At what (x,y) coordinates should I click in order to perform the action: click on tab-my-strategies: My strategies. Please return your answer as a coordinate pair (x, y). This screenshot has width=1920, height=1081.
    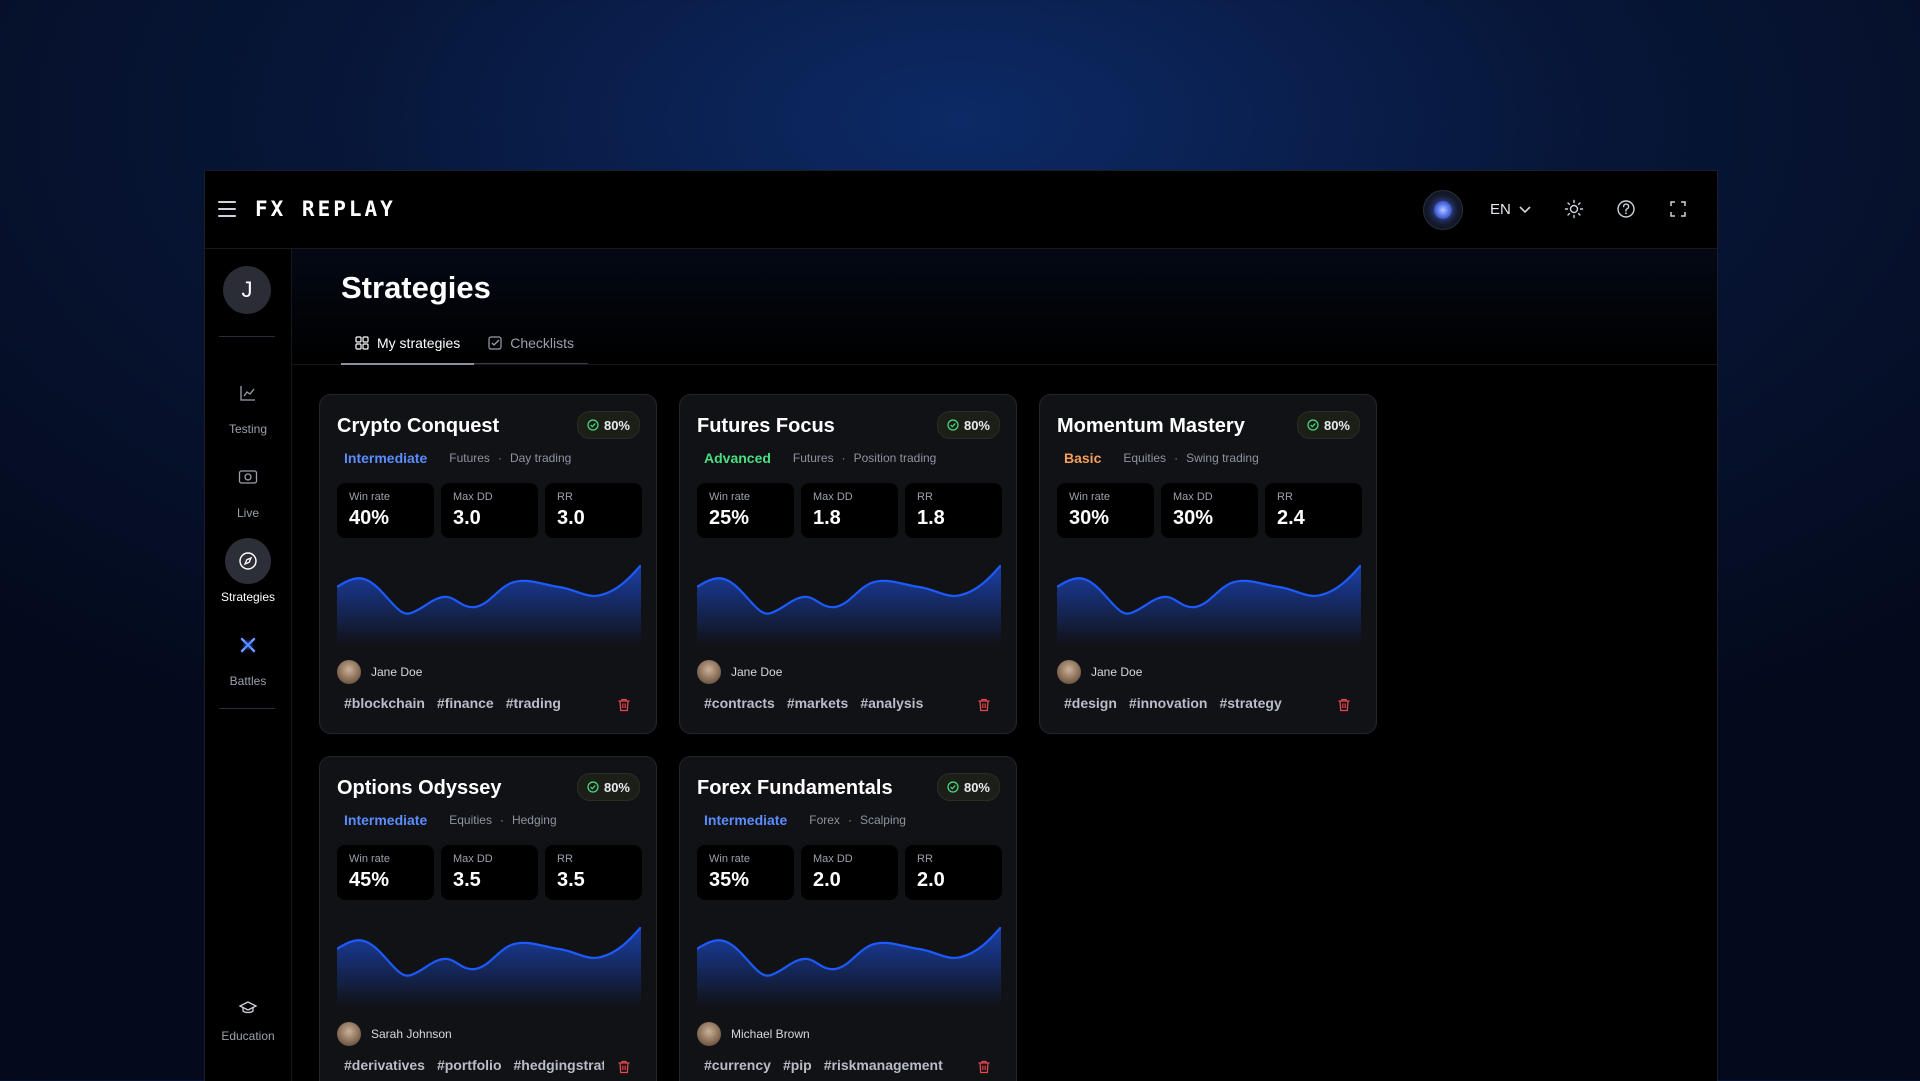
    Looking at the image, I should click on (408, 344).